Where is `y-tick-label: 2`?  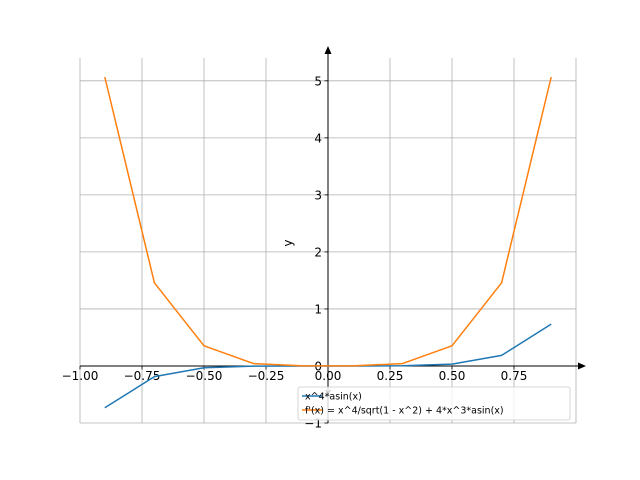 y-tick-label: 2 is located at coordinates (318, 252).